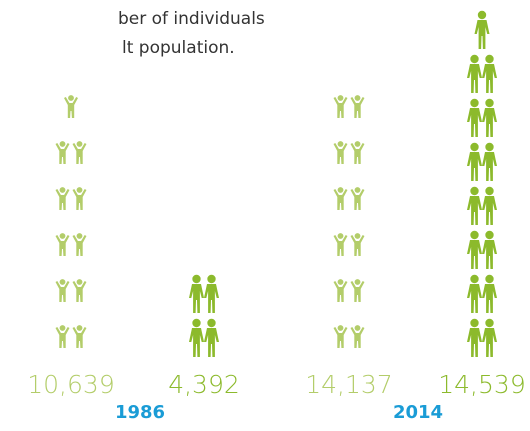 The width and height of the screenshot is (530, 431). Describe the element at coordinates (140, 412) in the screenshot. I see `year-label: 1986` at that location.